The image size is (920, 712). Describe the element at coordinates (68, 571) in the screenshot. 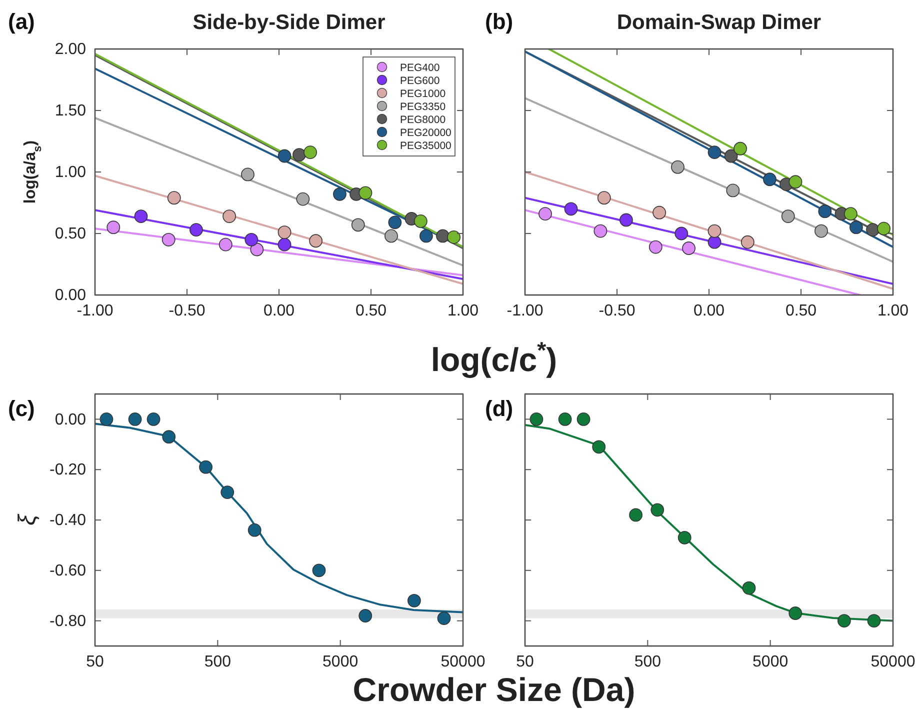

I see `y-tick-label: -0.60` at that location.